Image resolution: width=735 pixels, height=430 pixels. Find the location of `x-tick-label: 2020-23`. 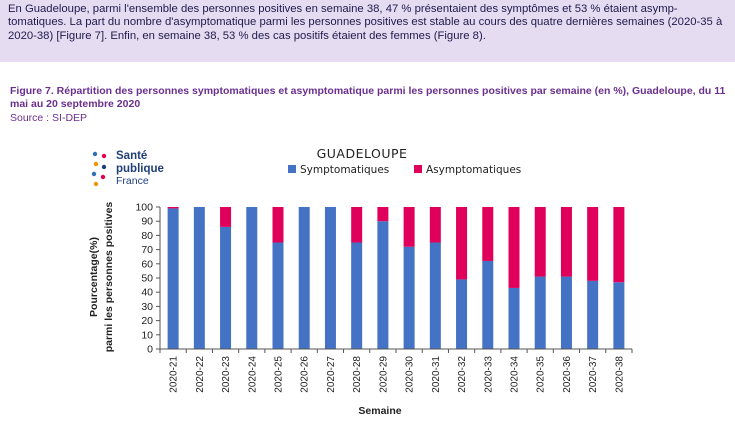

x-tick-label: 2020-23 is located at coordinates (226, 374).